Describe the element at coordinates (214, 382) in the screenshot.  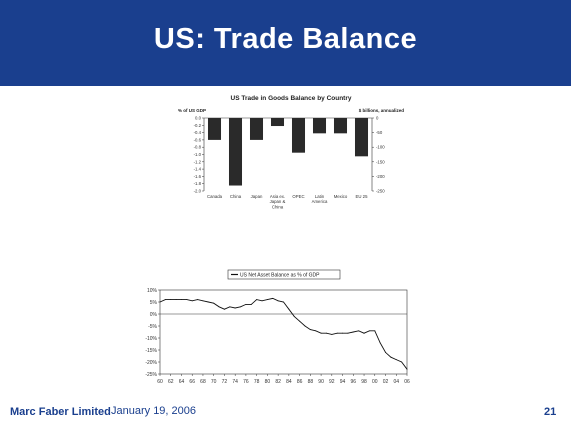
I see `x-tick-label: 70` at that location.